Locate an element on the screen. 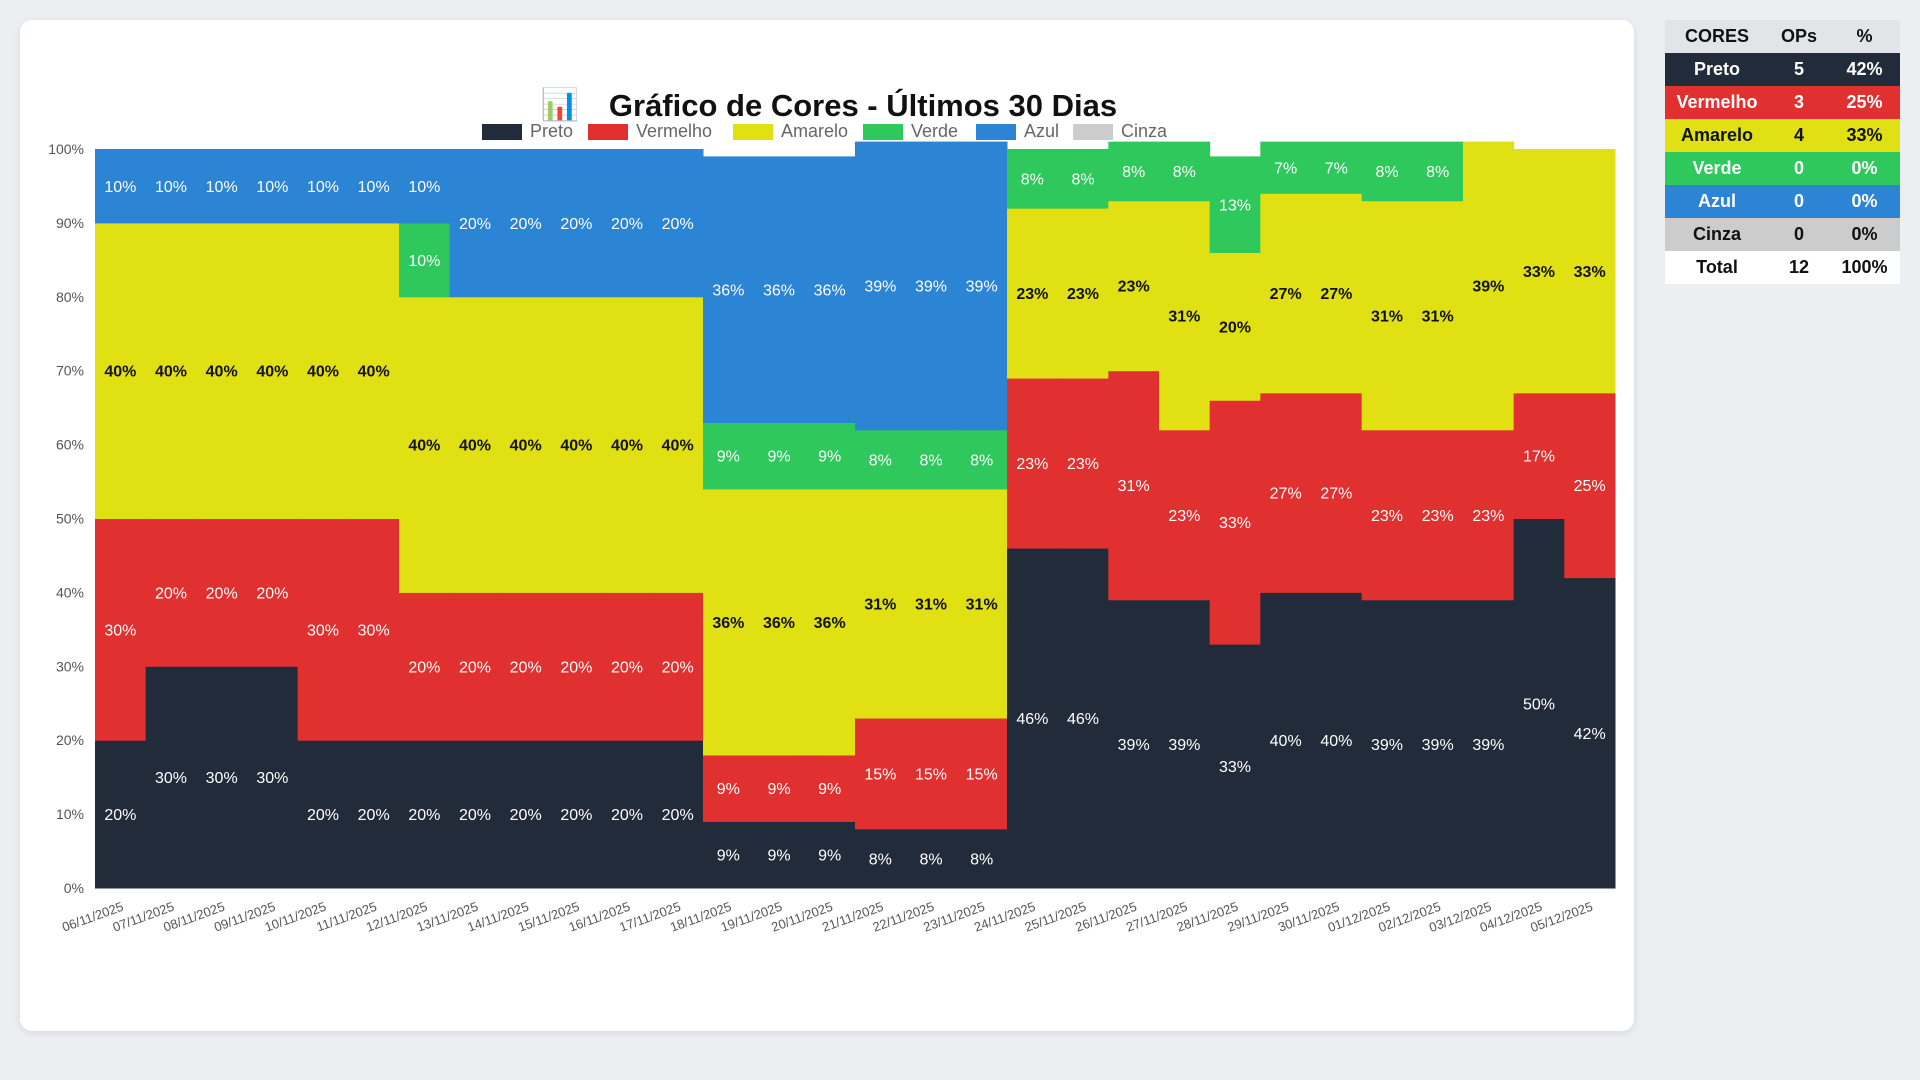 This screenshot has height=1080, width=1920. legend-swatch-vermelho is located at coordinates (608, 132).